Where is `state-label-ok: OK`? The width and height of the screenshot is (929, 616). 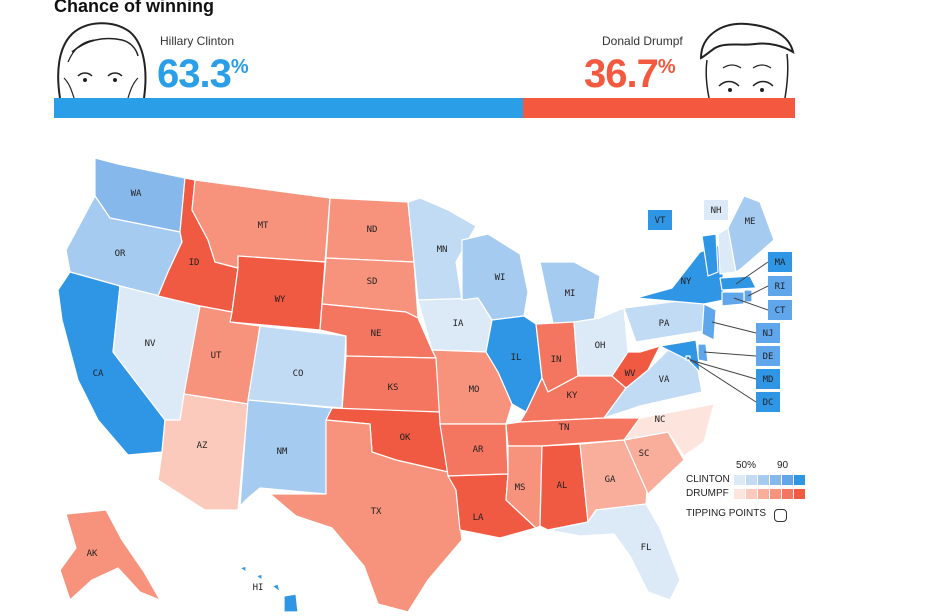
state-label-ok: OK is located at coordinates (405, 438).